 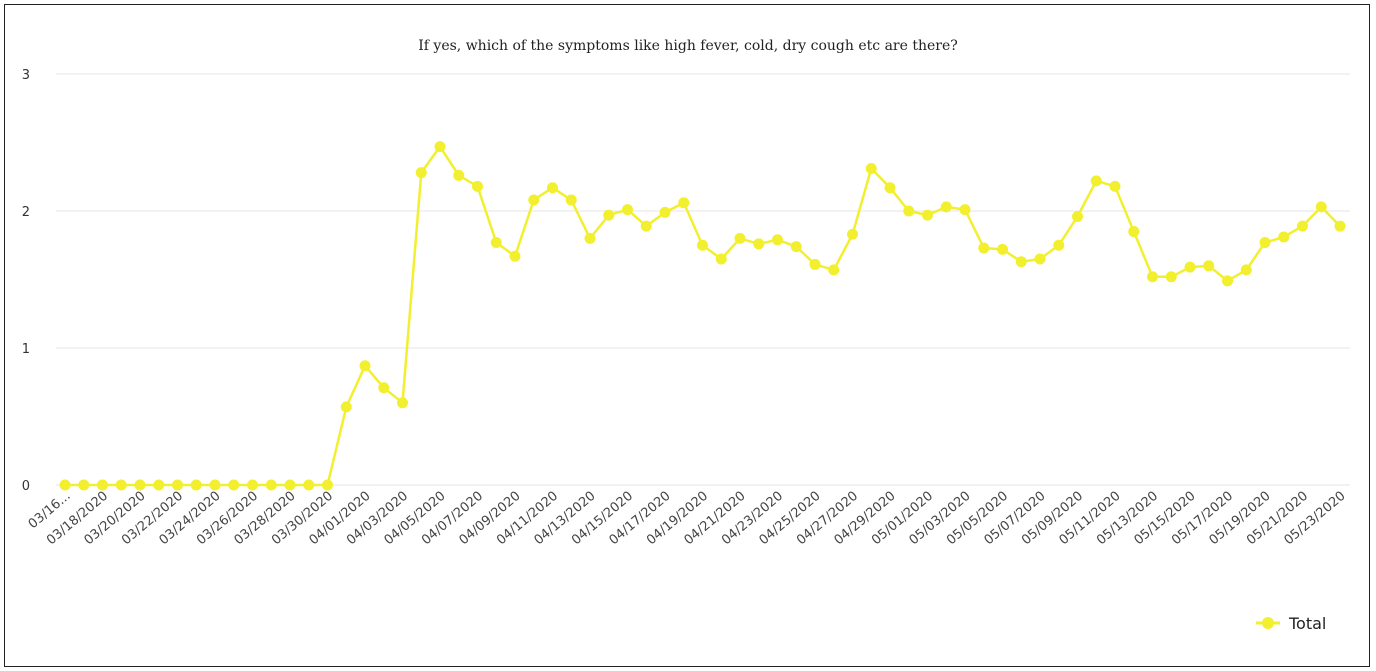 What do you see at coordinates (26, 75) in the screenshot?
I see `y-tick-label: 3` at bounding box center [26, 75].